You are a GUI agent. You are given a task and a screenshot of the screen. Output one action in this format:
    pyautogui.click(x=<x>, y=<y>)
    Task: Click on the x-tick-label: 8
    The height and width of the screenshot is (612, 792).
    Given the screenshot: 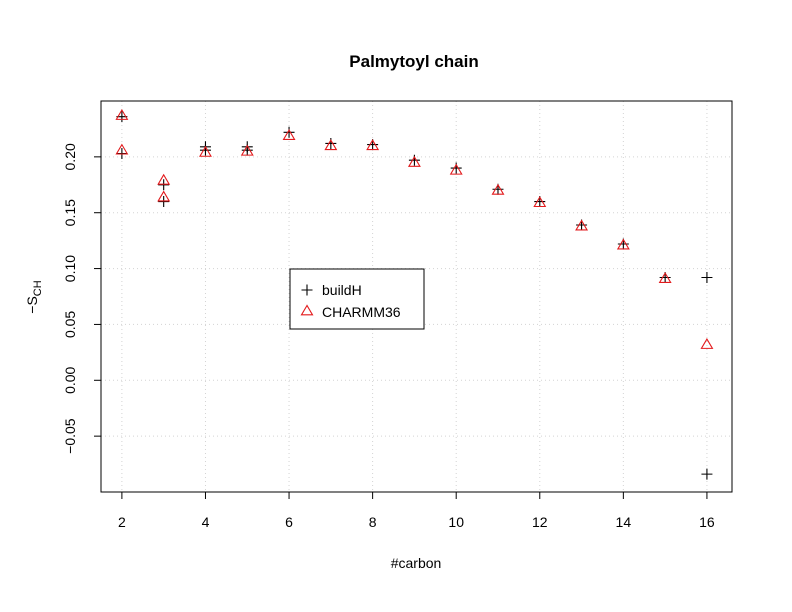 What is the action you would take?
    pyautogui.click(x=373, y=522)
    